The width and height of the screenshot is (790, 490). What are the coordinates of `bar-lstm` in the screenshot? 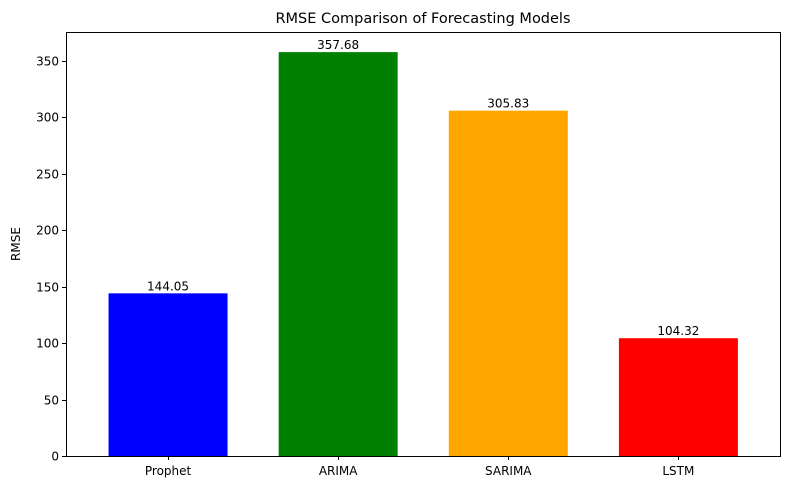 It's located at (678, 397).